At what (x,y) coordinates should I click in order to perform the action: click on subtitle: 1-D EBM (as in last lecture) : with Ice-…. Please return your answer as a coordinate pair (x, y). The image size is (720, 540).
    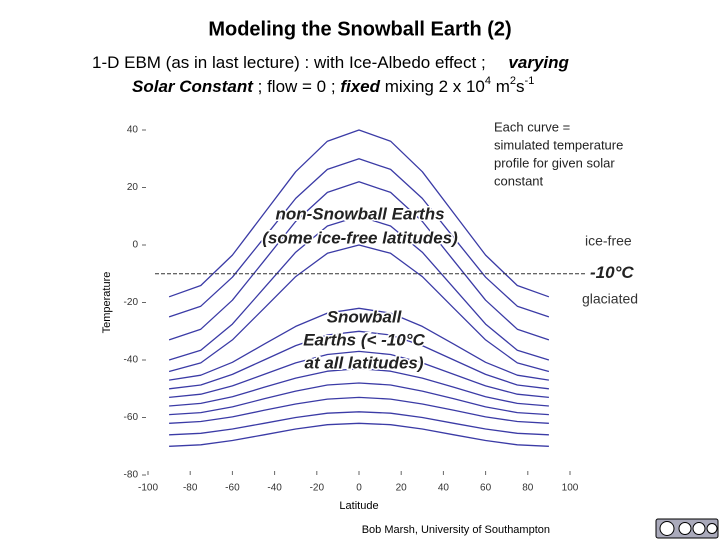
    Looking at the image, I should click on (331, 62).